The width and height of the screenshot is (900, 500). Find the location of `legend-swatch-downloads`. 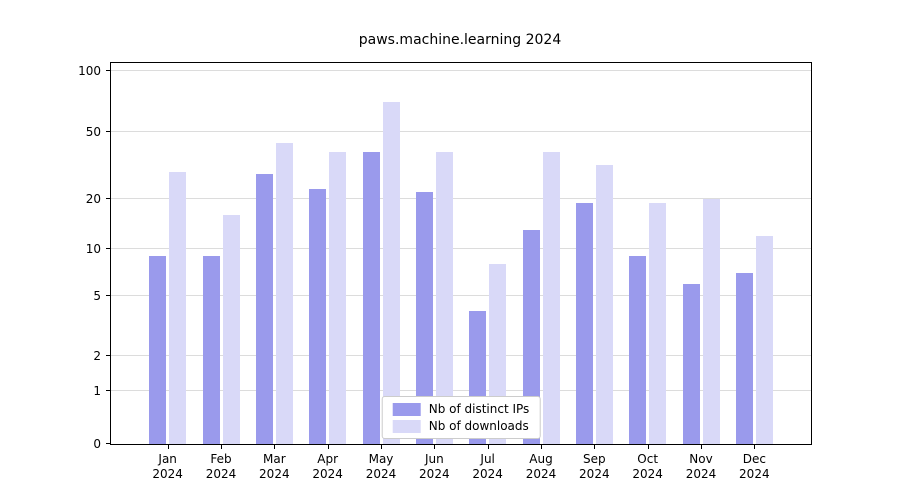

legend-swatch-downloads is located at coordinates (406, 426).